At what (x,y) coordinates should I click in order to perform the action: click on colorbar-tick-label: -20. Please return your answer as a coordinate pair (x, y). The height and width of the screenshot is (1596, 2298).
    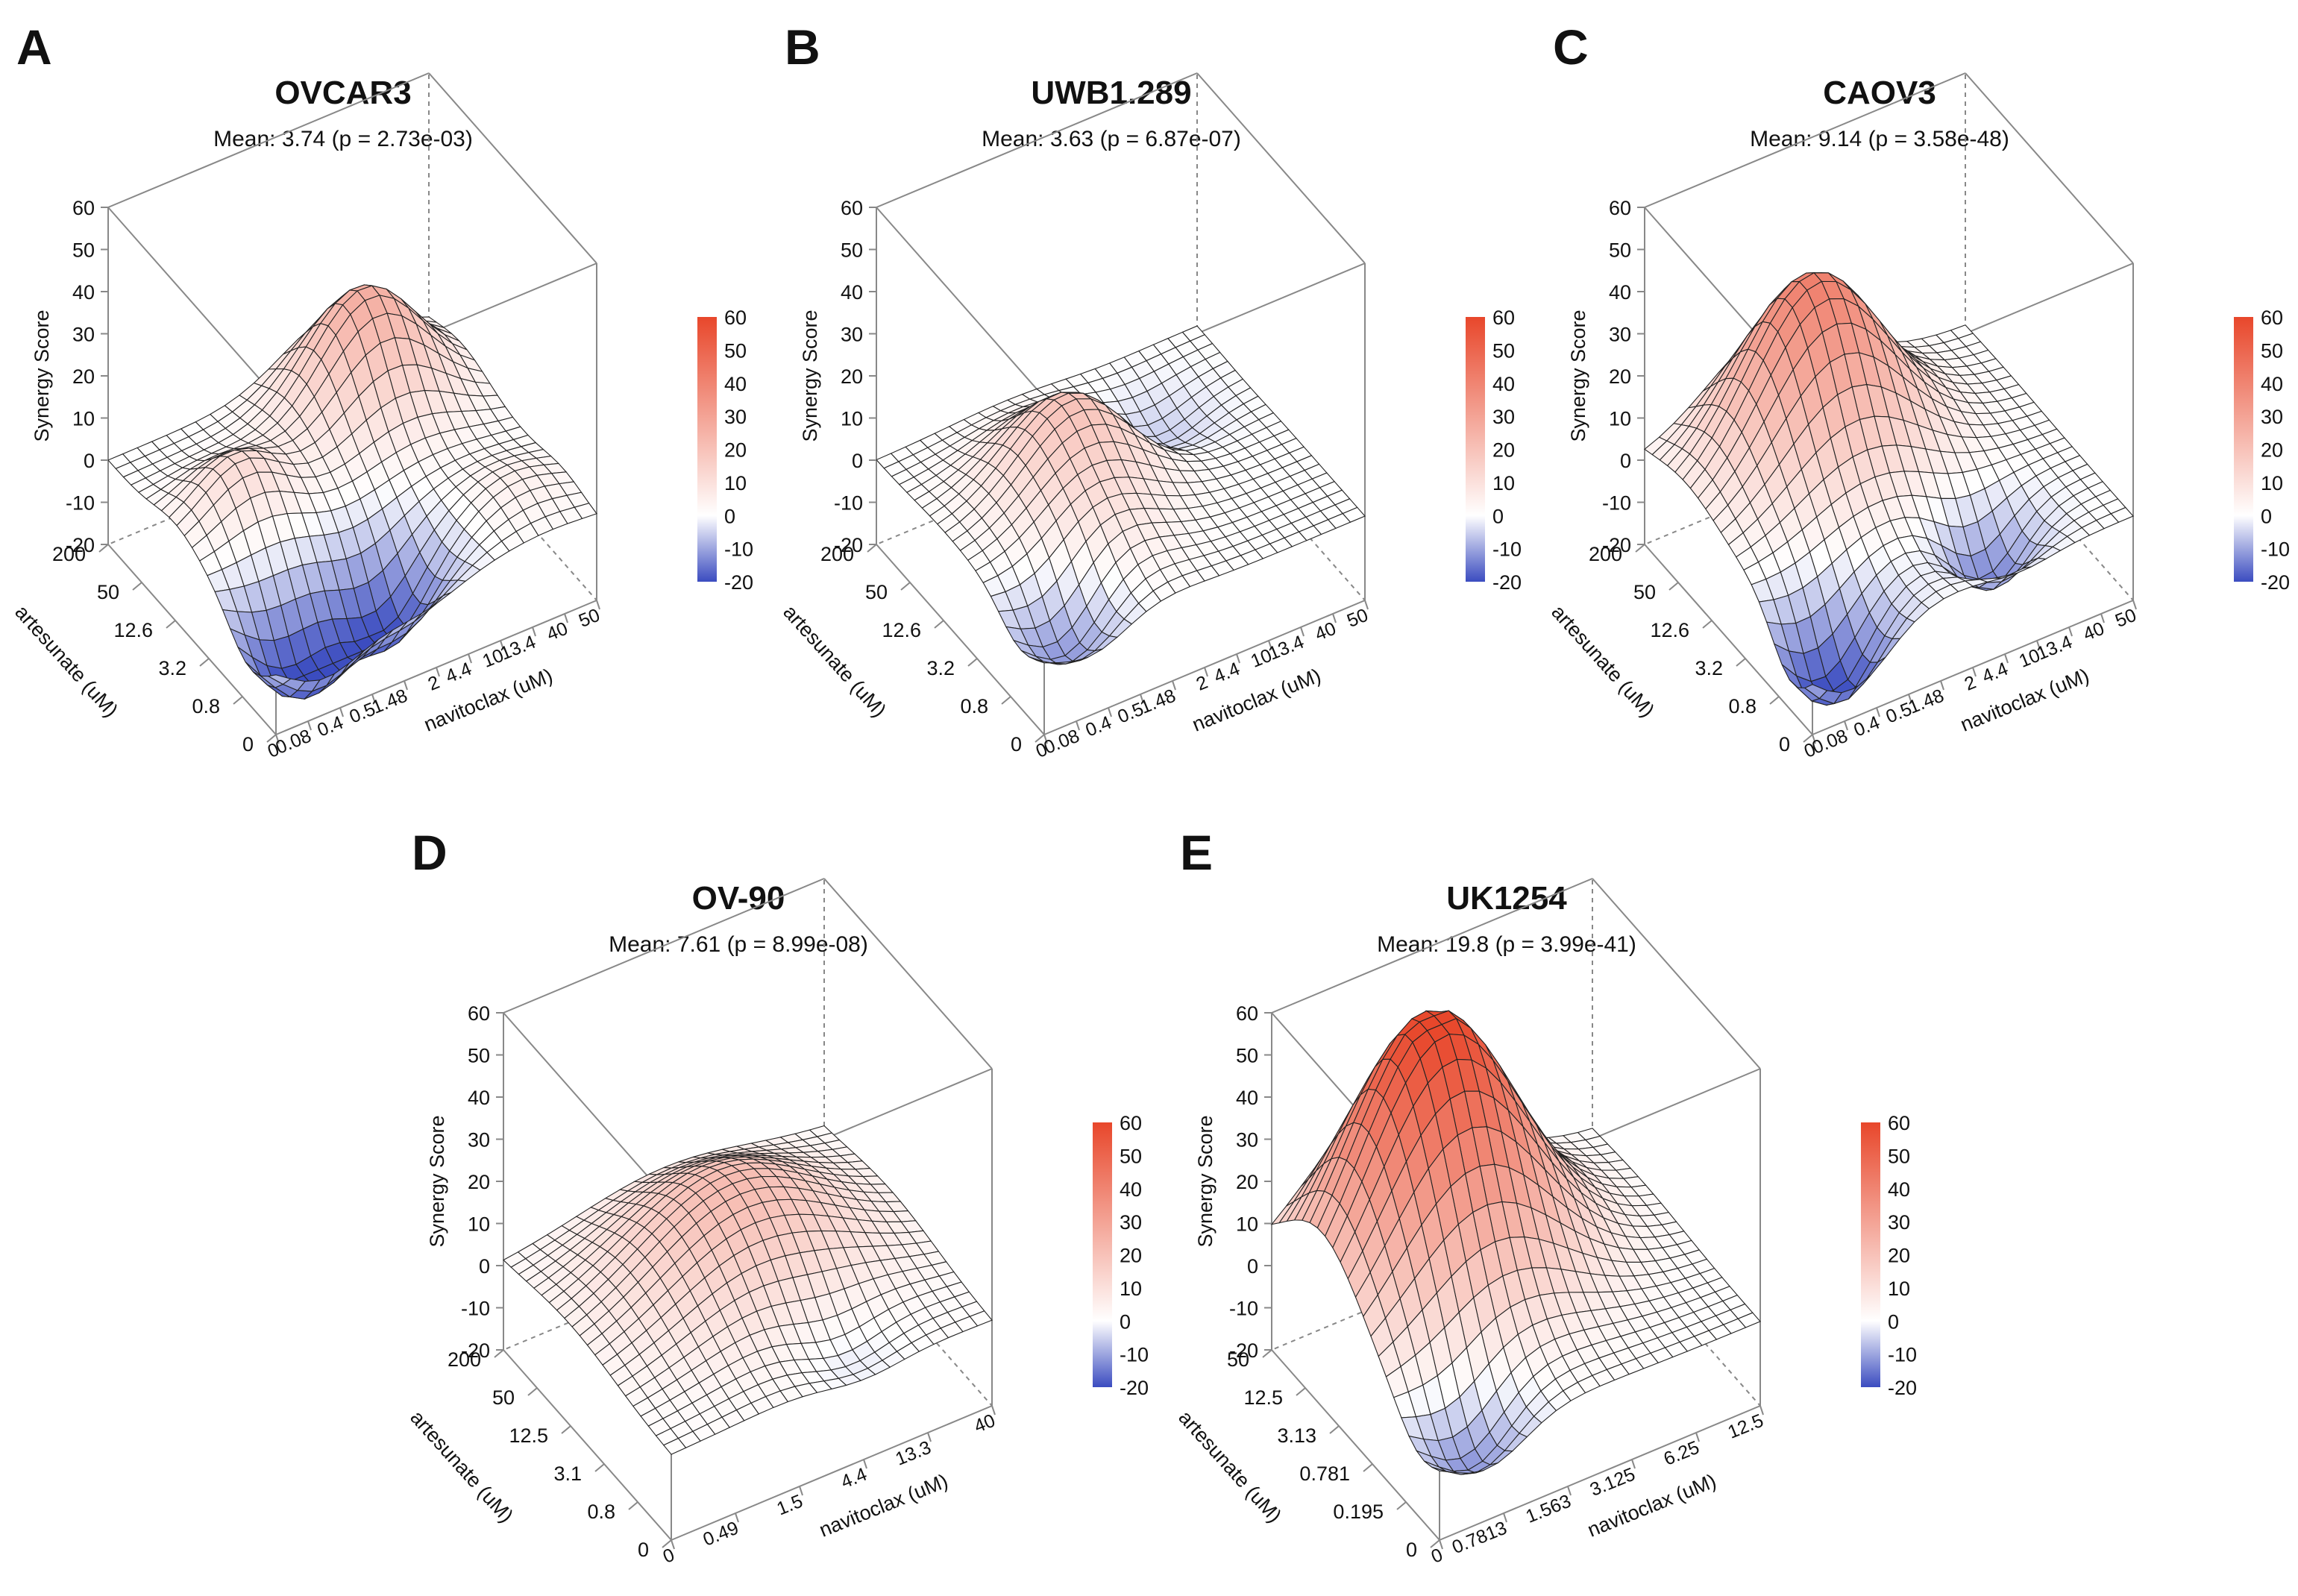
    Looking at the image, I should click on (2275, 582).